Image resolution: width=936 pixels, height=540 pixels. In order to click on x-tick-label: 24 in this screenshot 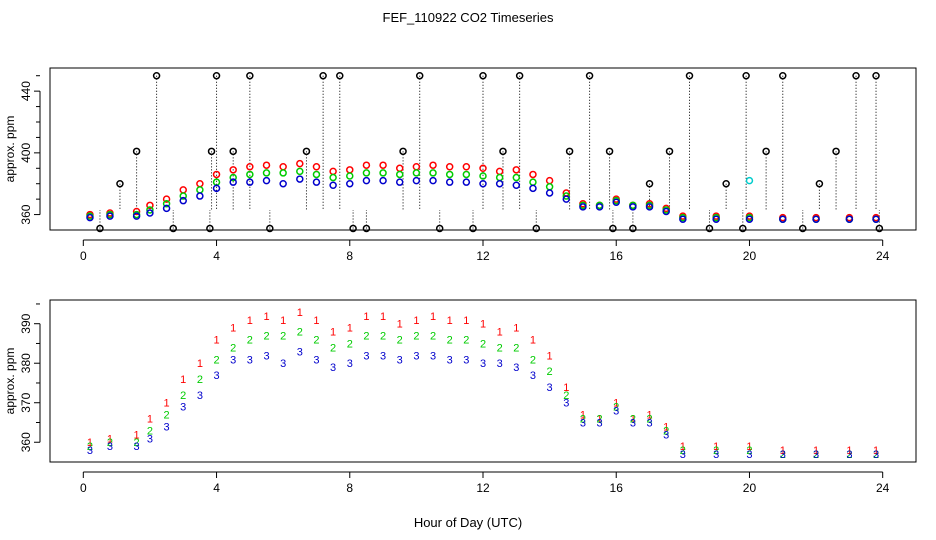, I will do `click(883, 256)`.